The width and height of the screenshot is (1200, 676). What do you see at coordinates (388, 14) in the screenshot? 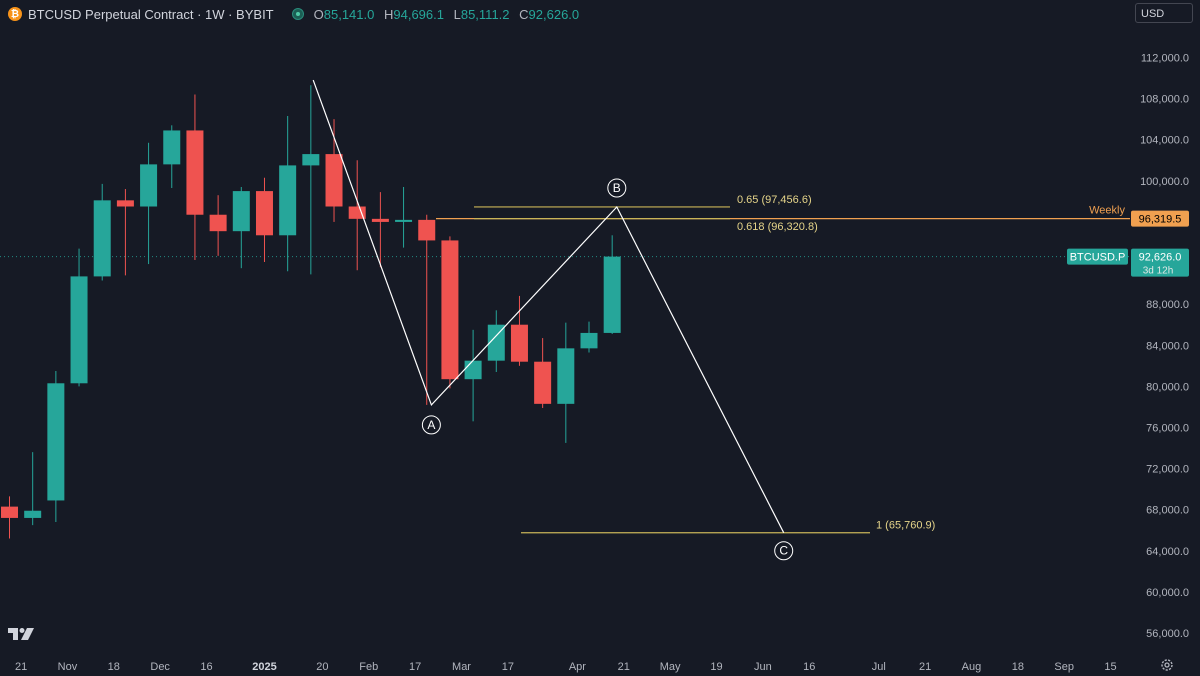
I see `high-label: H` at bounding box center [388, 14].